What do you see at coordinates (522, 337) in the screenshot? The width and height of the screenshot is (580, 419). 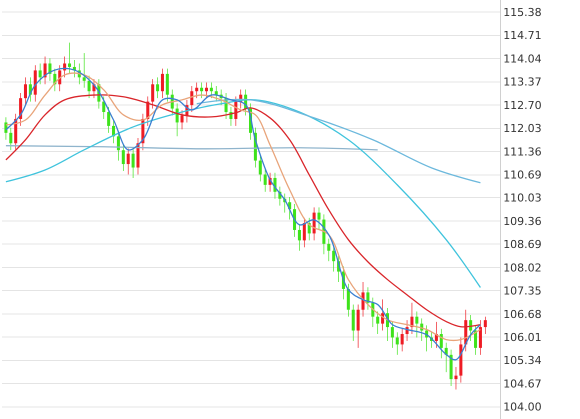 I see `y-tick-label: 106.01` at bounding box center [522, 337].